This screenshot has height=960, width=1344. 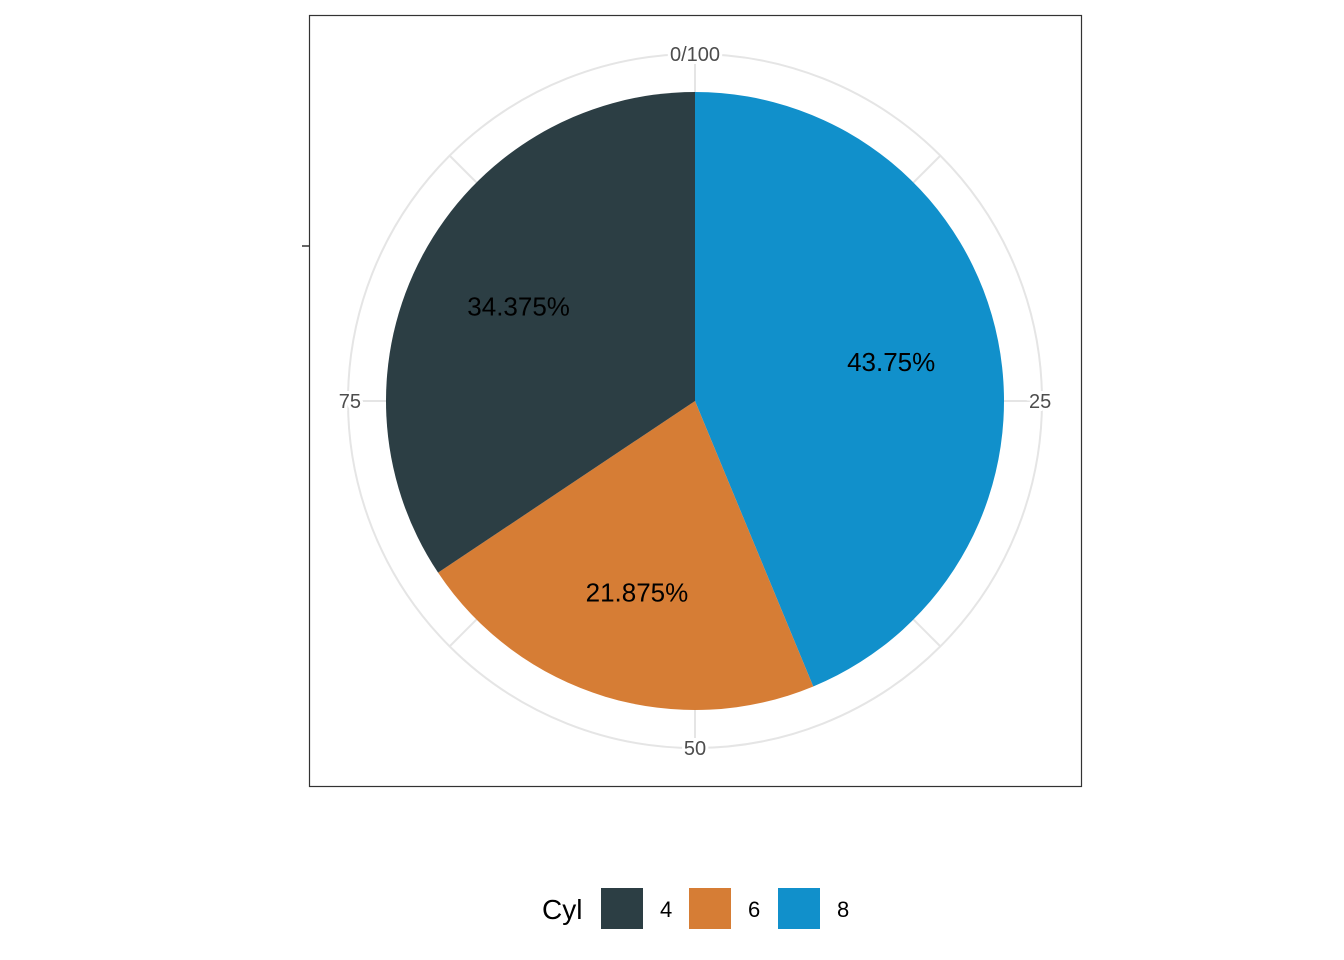 I want to click on slice-label-6: 21.875%, so click(x=637, y=592).